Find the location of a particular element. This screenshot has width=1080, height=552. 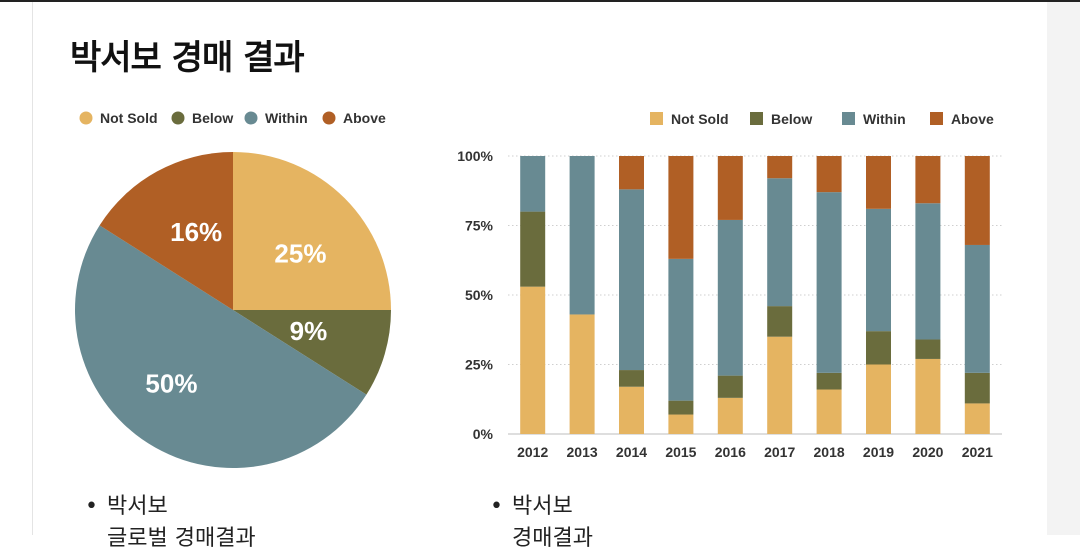

bar-segment-not-sold-2017 is located at coordinates (779, 385).